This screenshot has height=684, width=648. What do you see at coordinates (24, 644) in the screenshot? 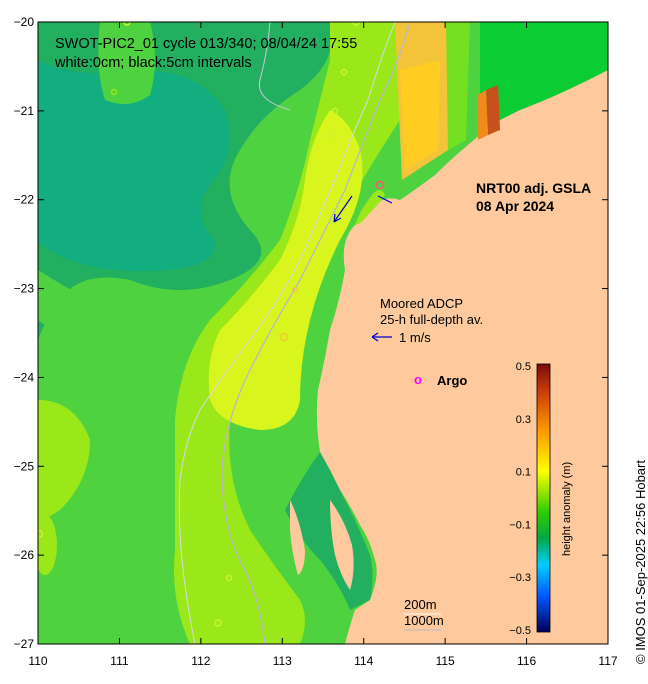
I see `y-tick-label: −27` at bounding box center [24, 644].